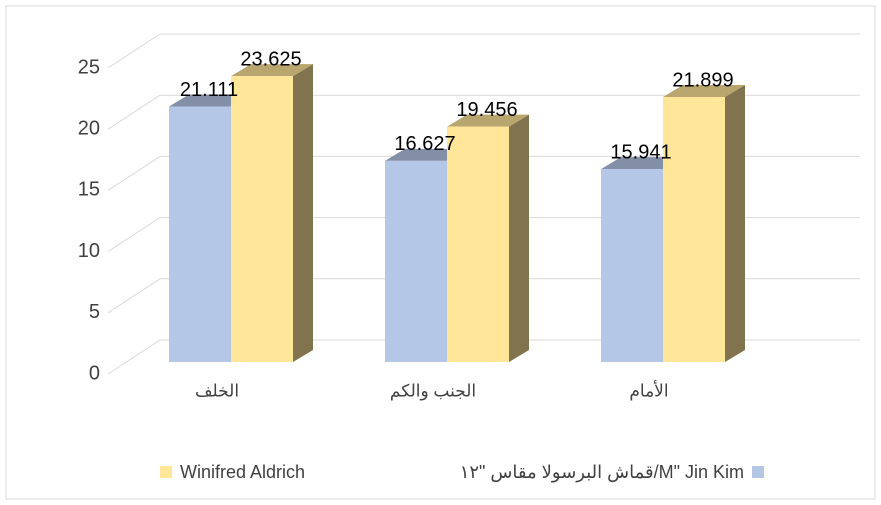 The width and height of the screenshot is (881, 505). What do you see at coordinates (94, 373) in the screenshot?
I see `y-tick-label: 0` at bounding box center [94, 373].